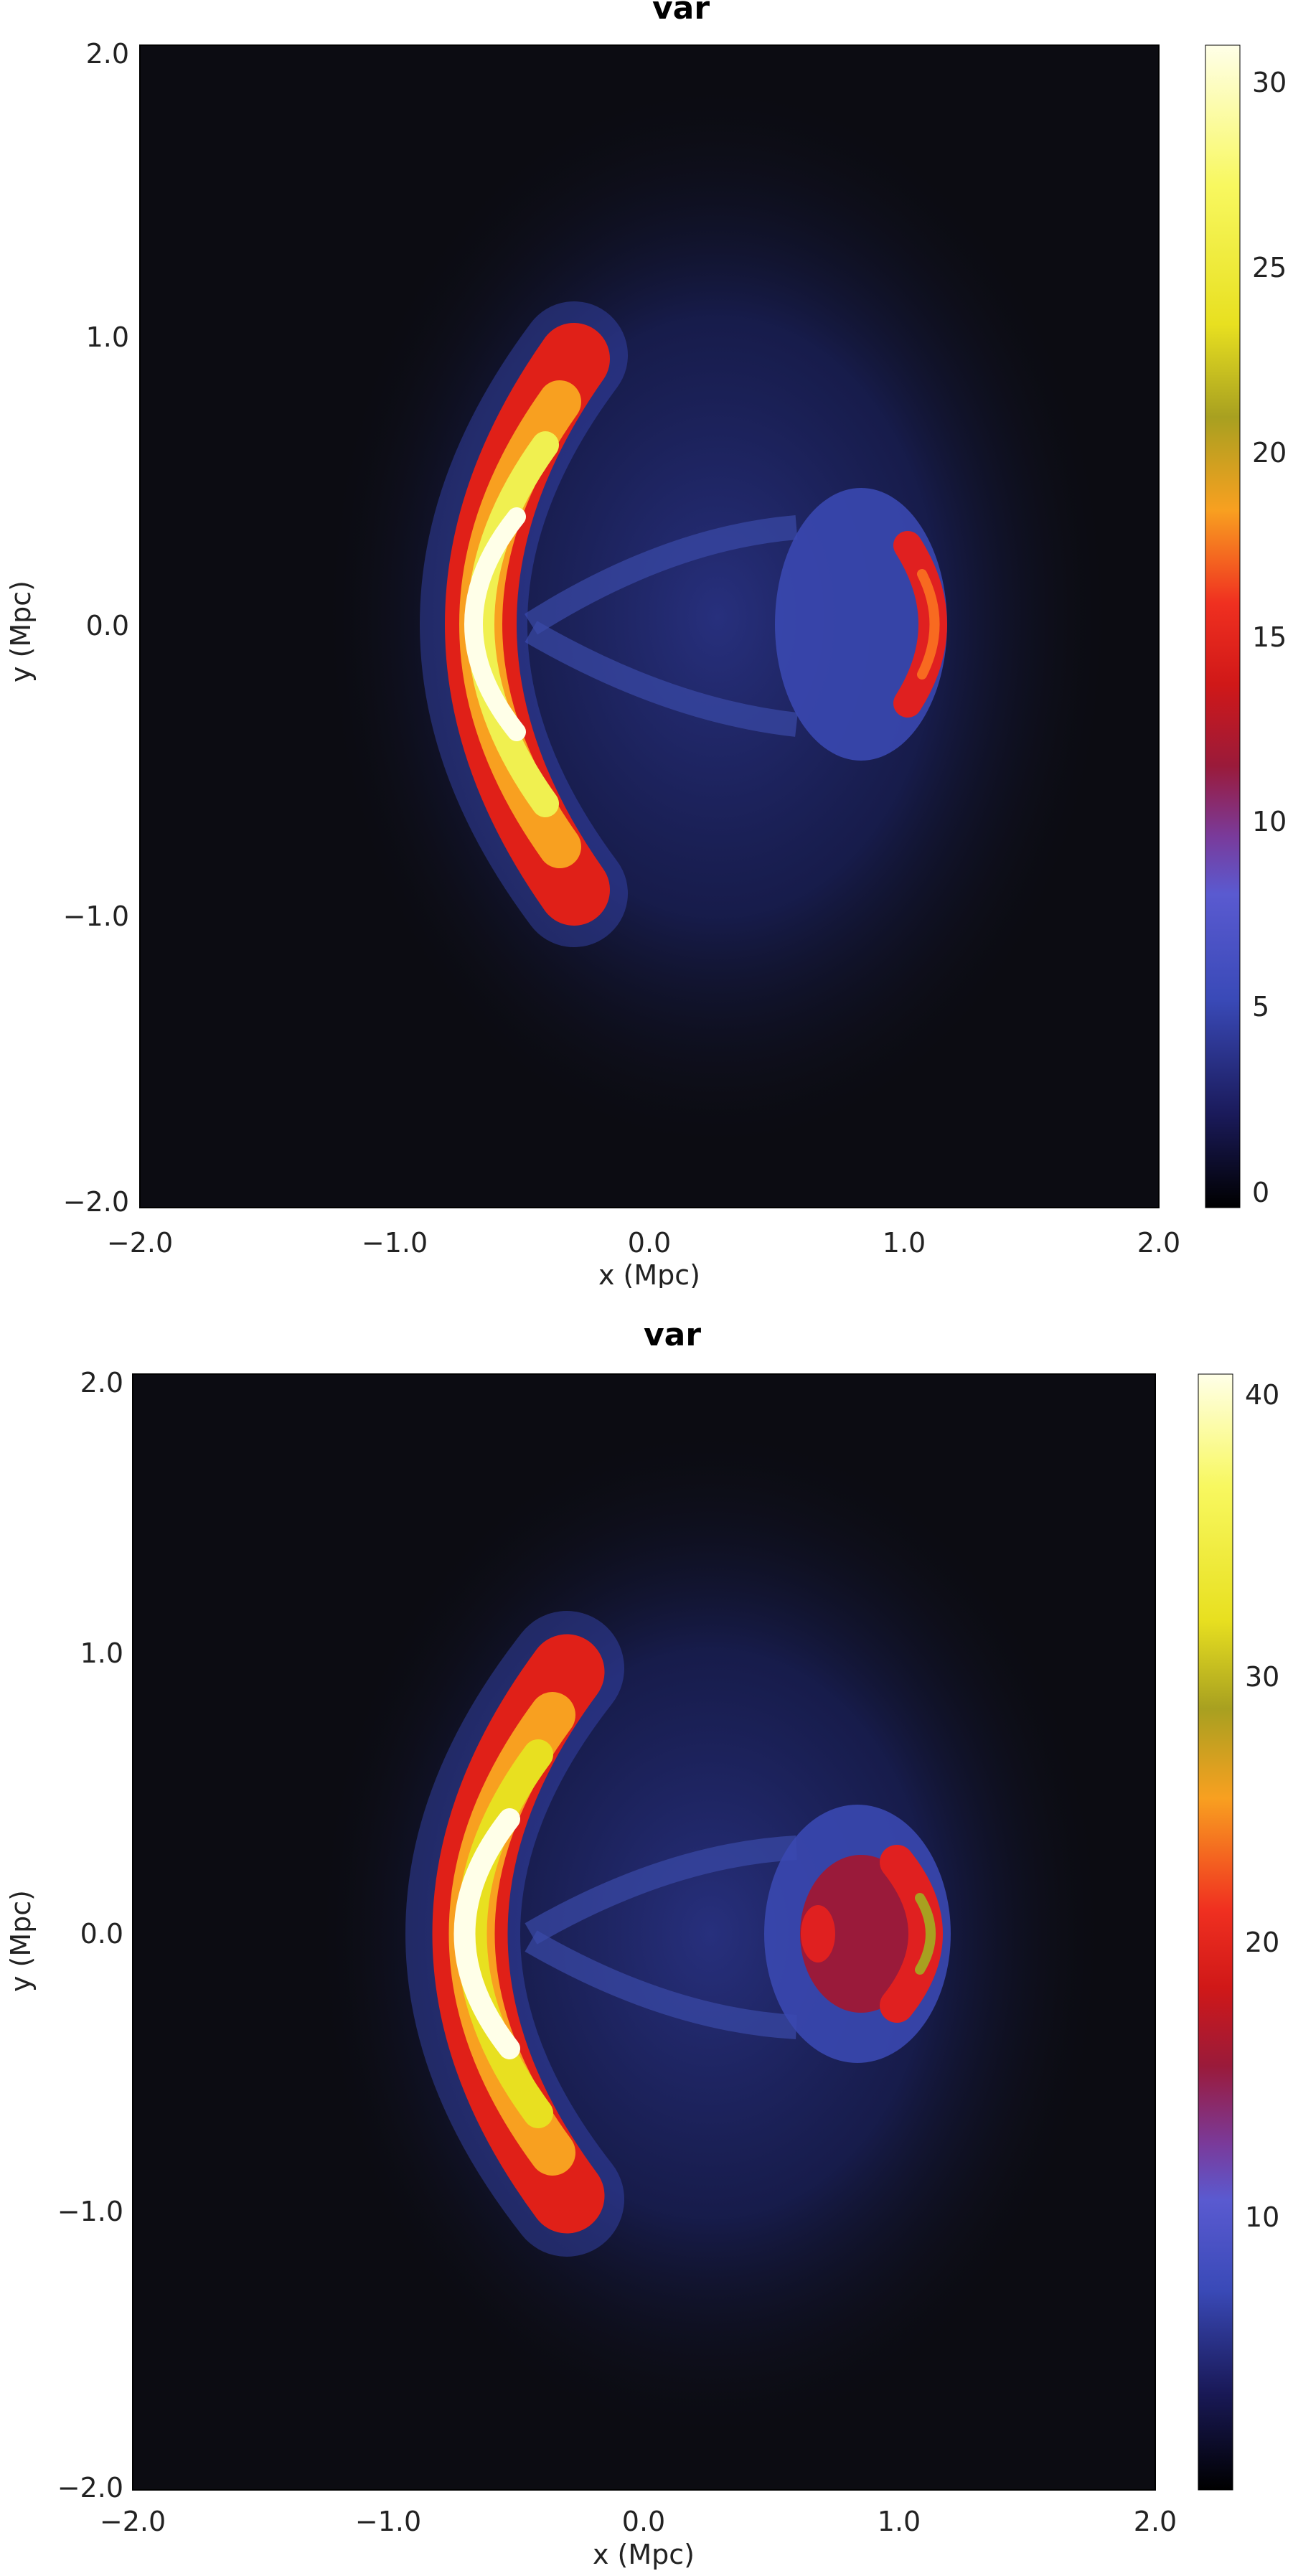 This screenshot has width=1293, height=2576. What do you see at coordinates (1269, 267) in the screenshot?
I see `colorbar-tick-label: 25` at bounding box center [1269, 267].